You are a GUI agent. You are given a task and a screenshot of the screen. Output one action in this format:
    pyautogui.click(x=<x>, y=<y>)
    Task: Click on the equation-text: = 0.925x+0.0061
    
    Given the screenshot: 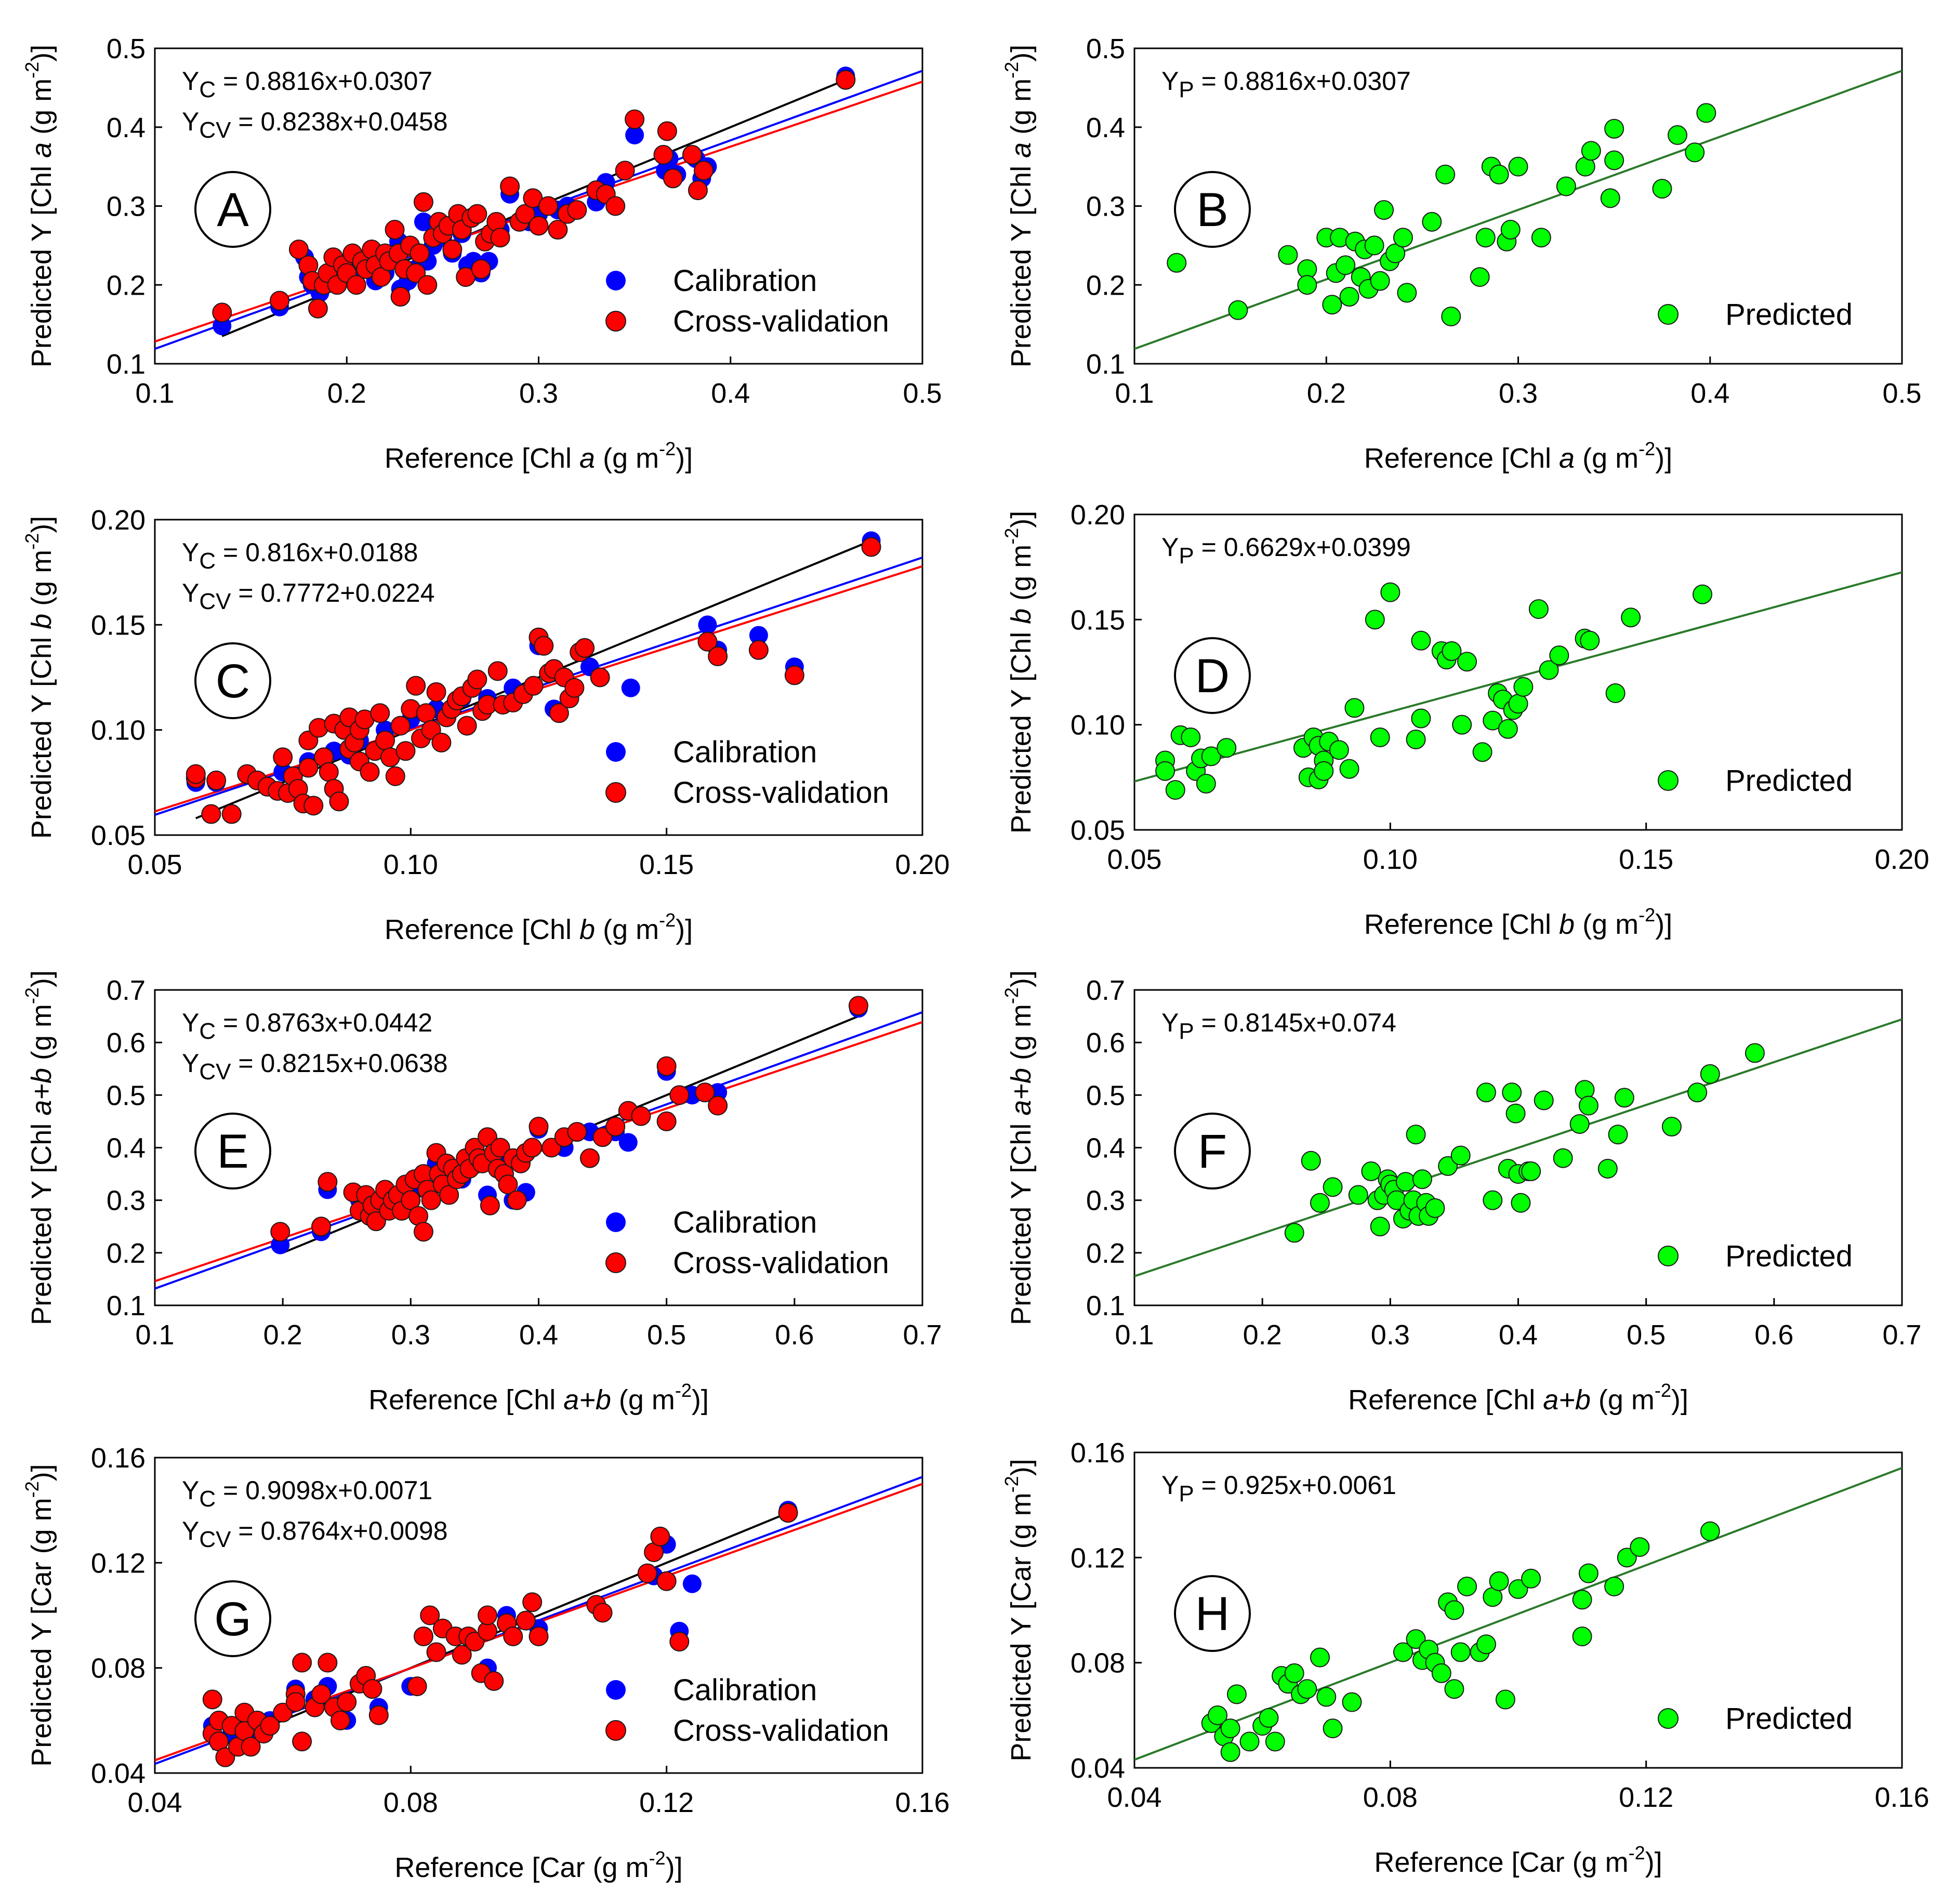 What is the action you would take?
    pyautogui.click(x=1295, y=1485)
    